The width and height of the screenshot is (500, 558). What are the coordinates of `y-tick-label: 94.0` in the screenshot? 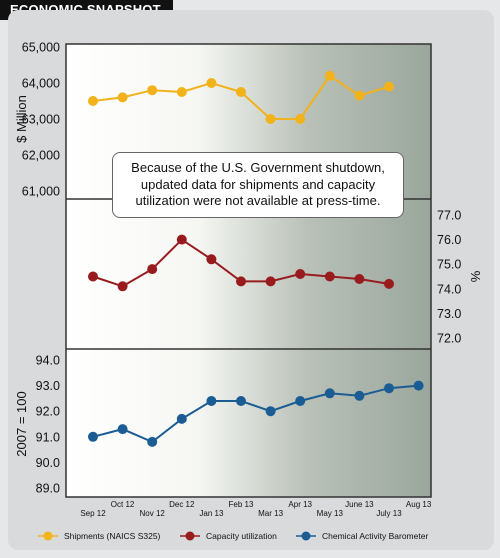 It's located at (48, 361).